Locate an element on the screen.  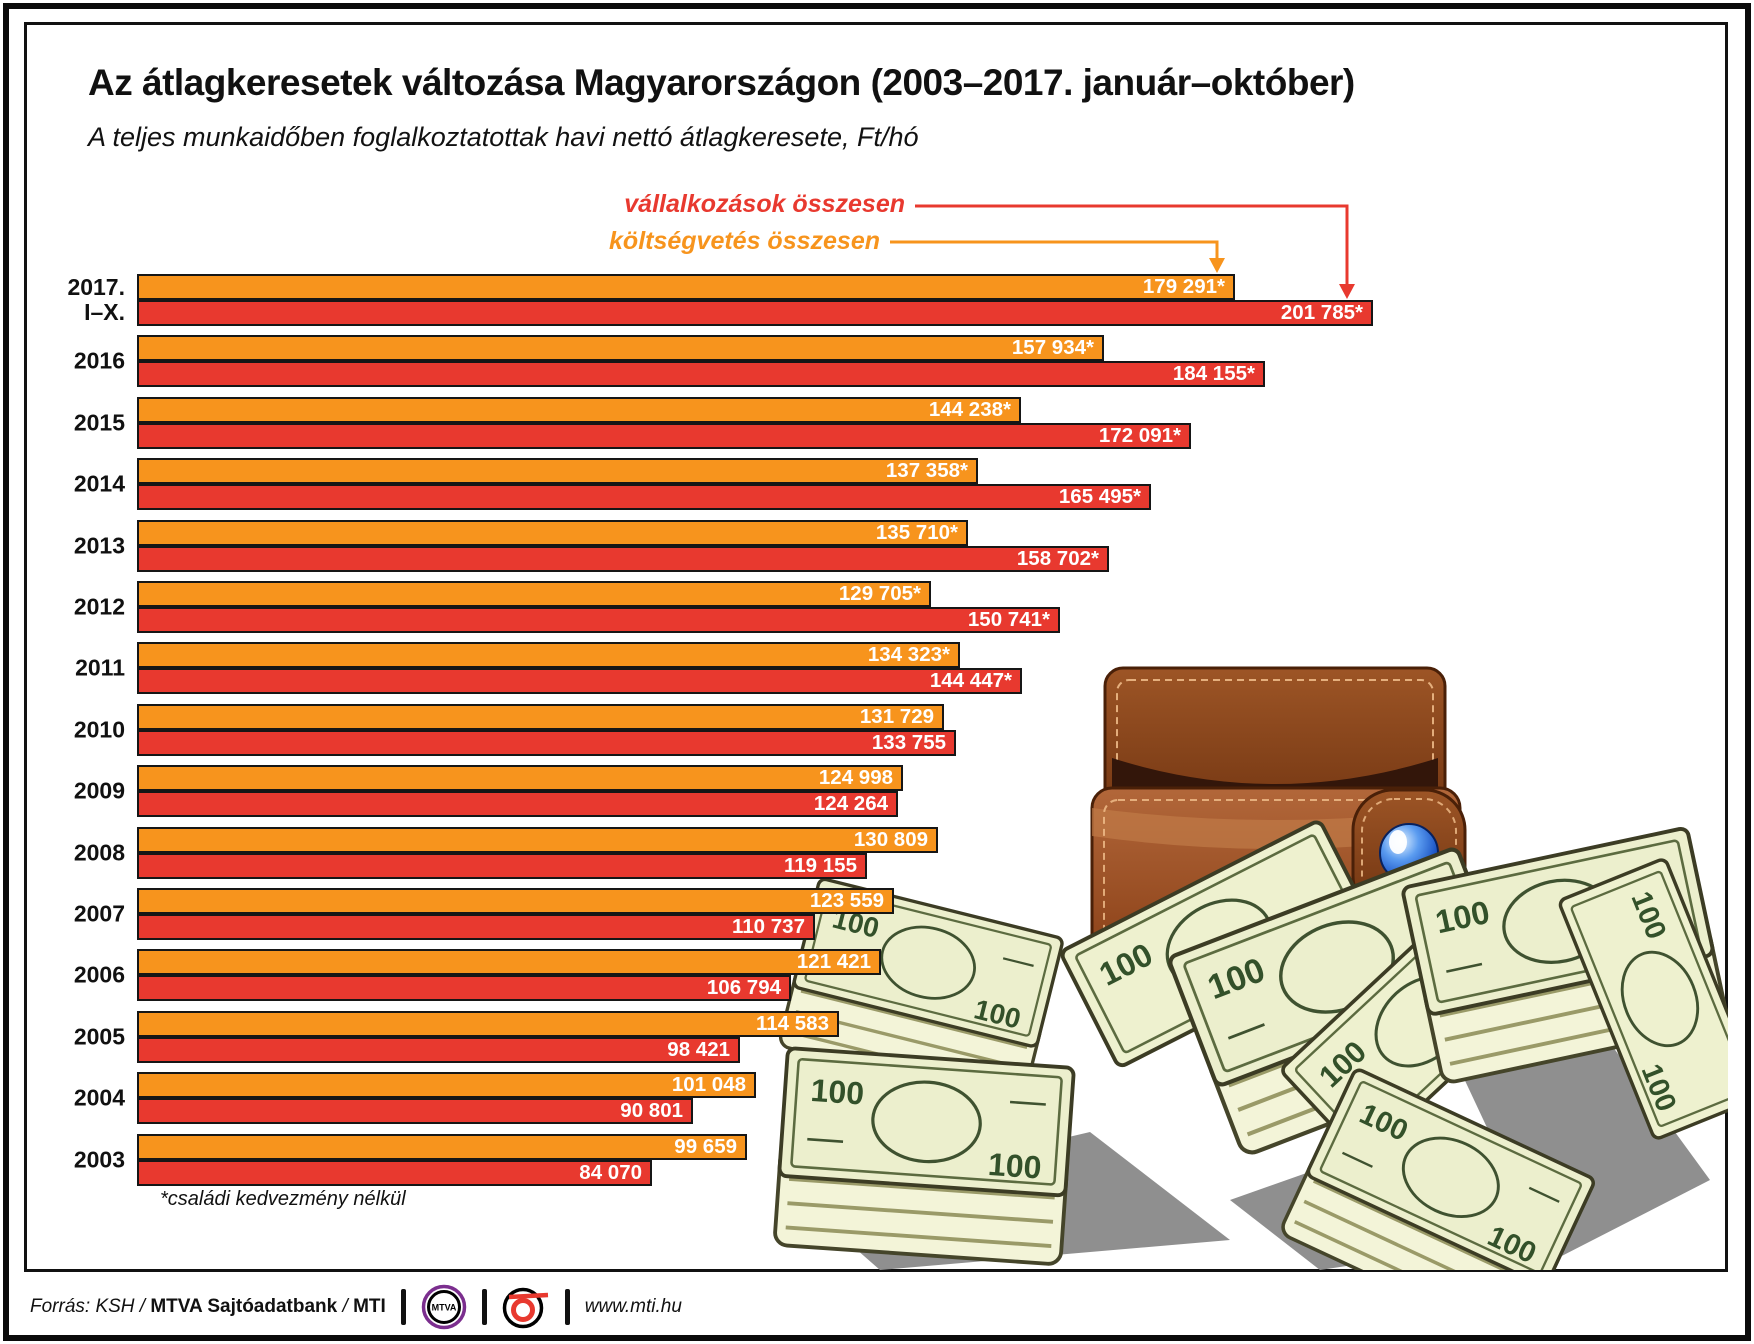
bar-value-label: 144 238* is located at coordinates (969, 409).